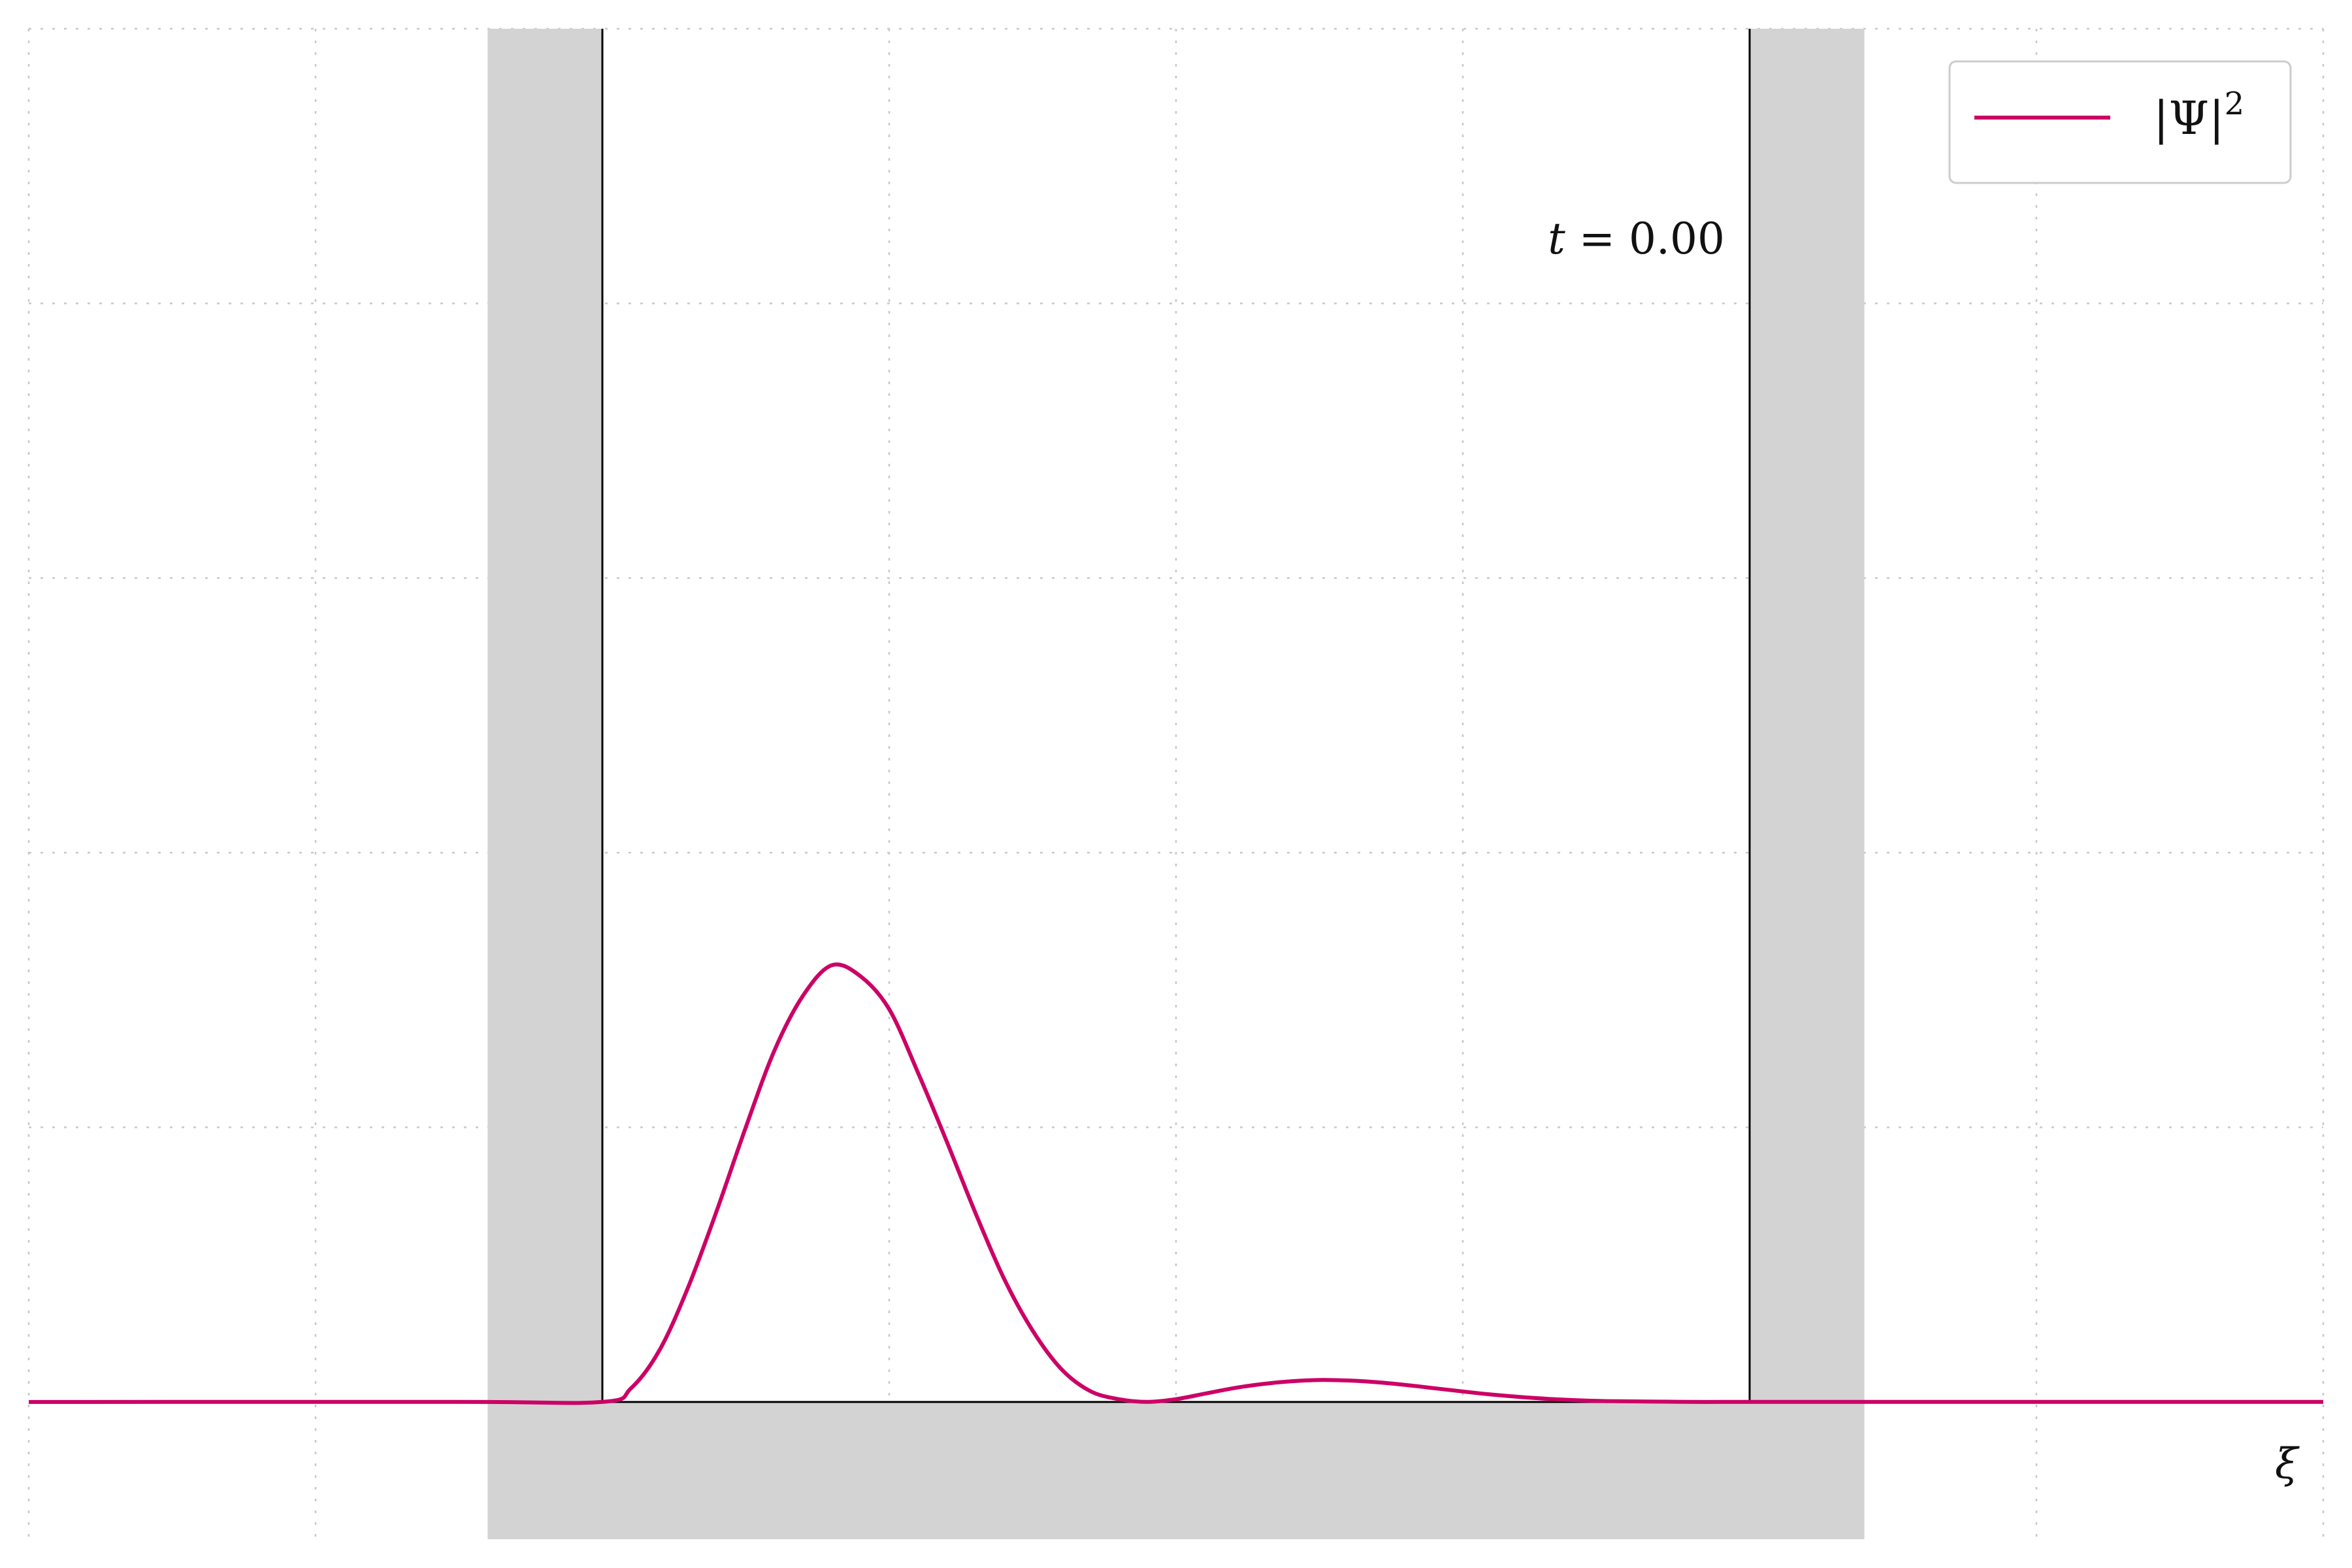  Describe the element at coordinates (544, 784) in the screenshot. I see `left-barrier` at that location.